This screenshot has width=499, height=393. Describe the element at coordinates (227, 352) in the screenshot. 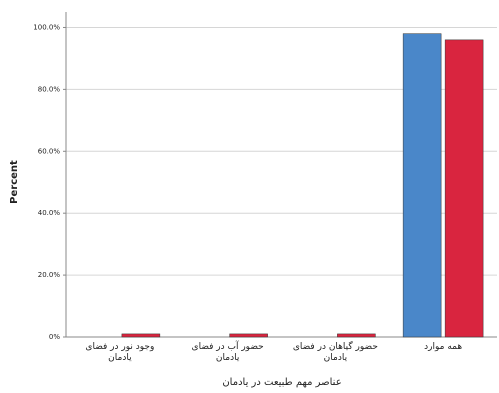

I see `x-tick-label: حضور آب در فضای یادمان` at that location.